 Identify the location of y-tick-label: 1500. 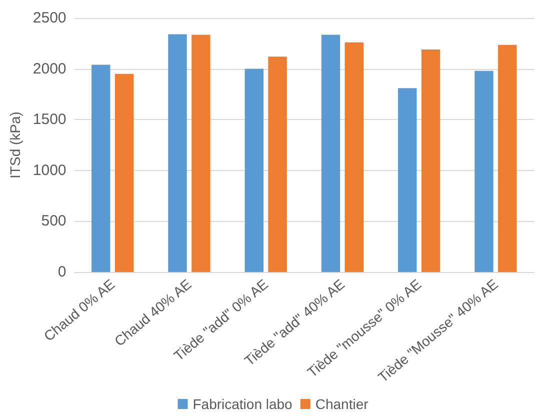
(49, 119).